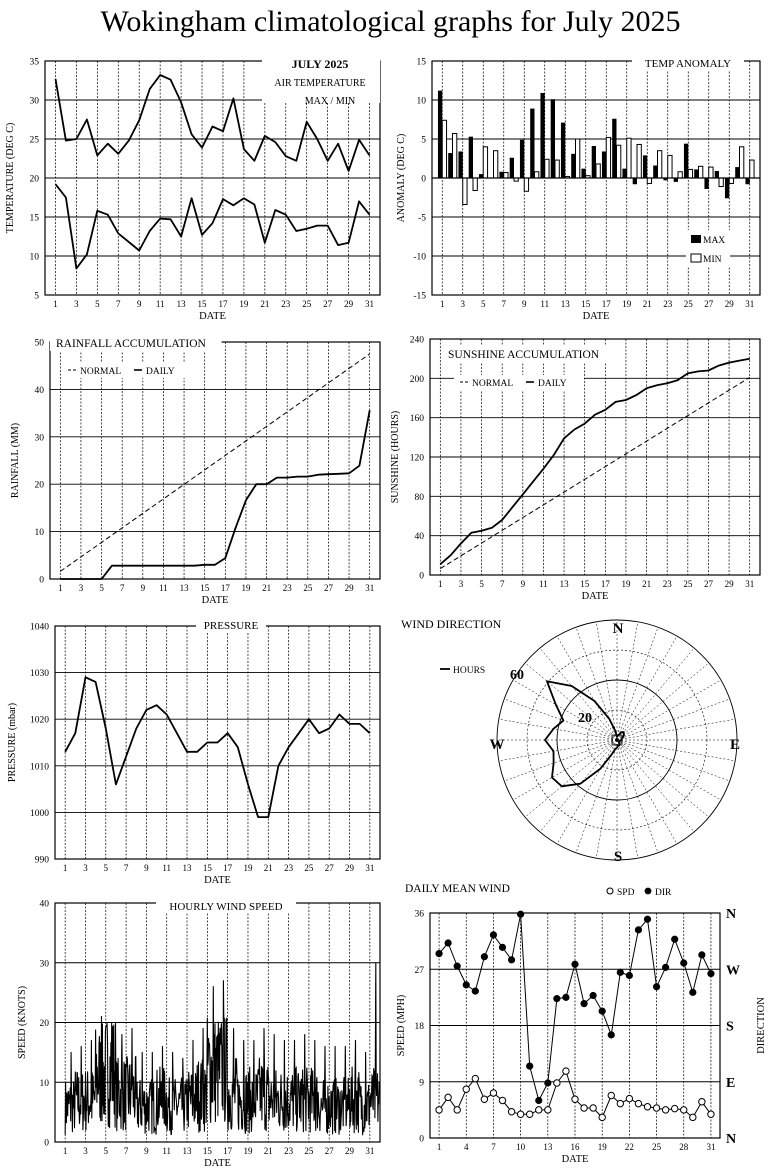 The width and height of the screenshot is (781, 1174). I want to click on hourly-speed-line, so click(222, 1049).